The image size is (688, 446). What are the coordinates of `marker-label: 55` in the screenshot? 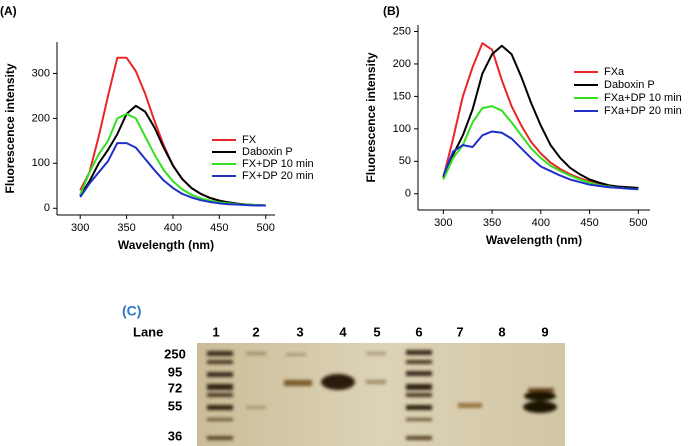 It's located at (175, 405).